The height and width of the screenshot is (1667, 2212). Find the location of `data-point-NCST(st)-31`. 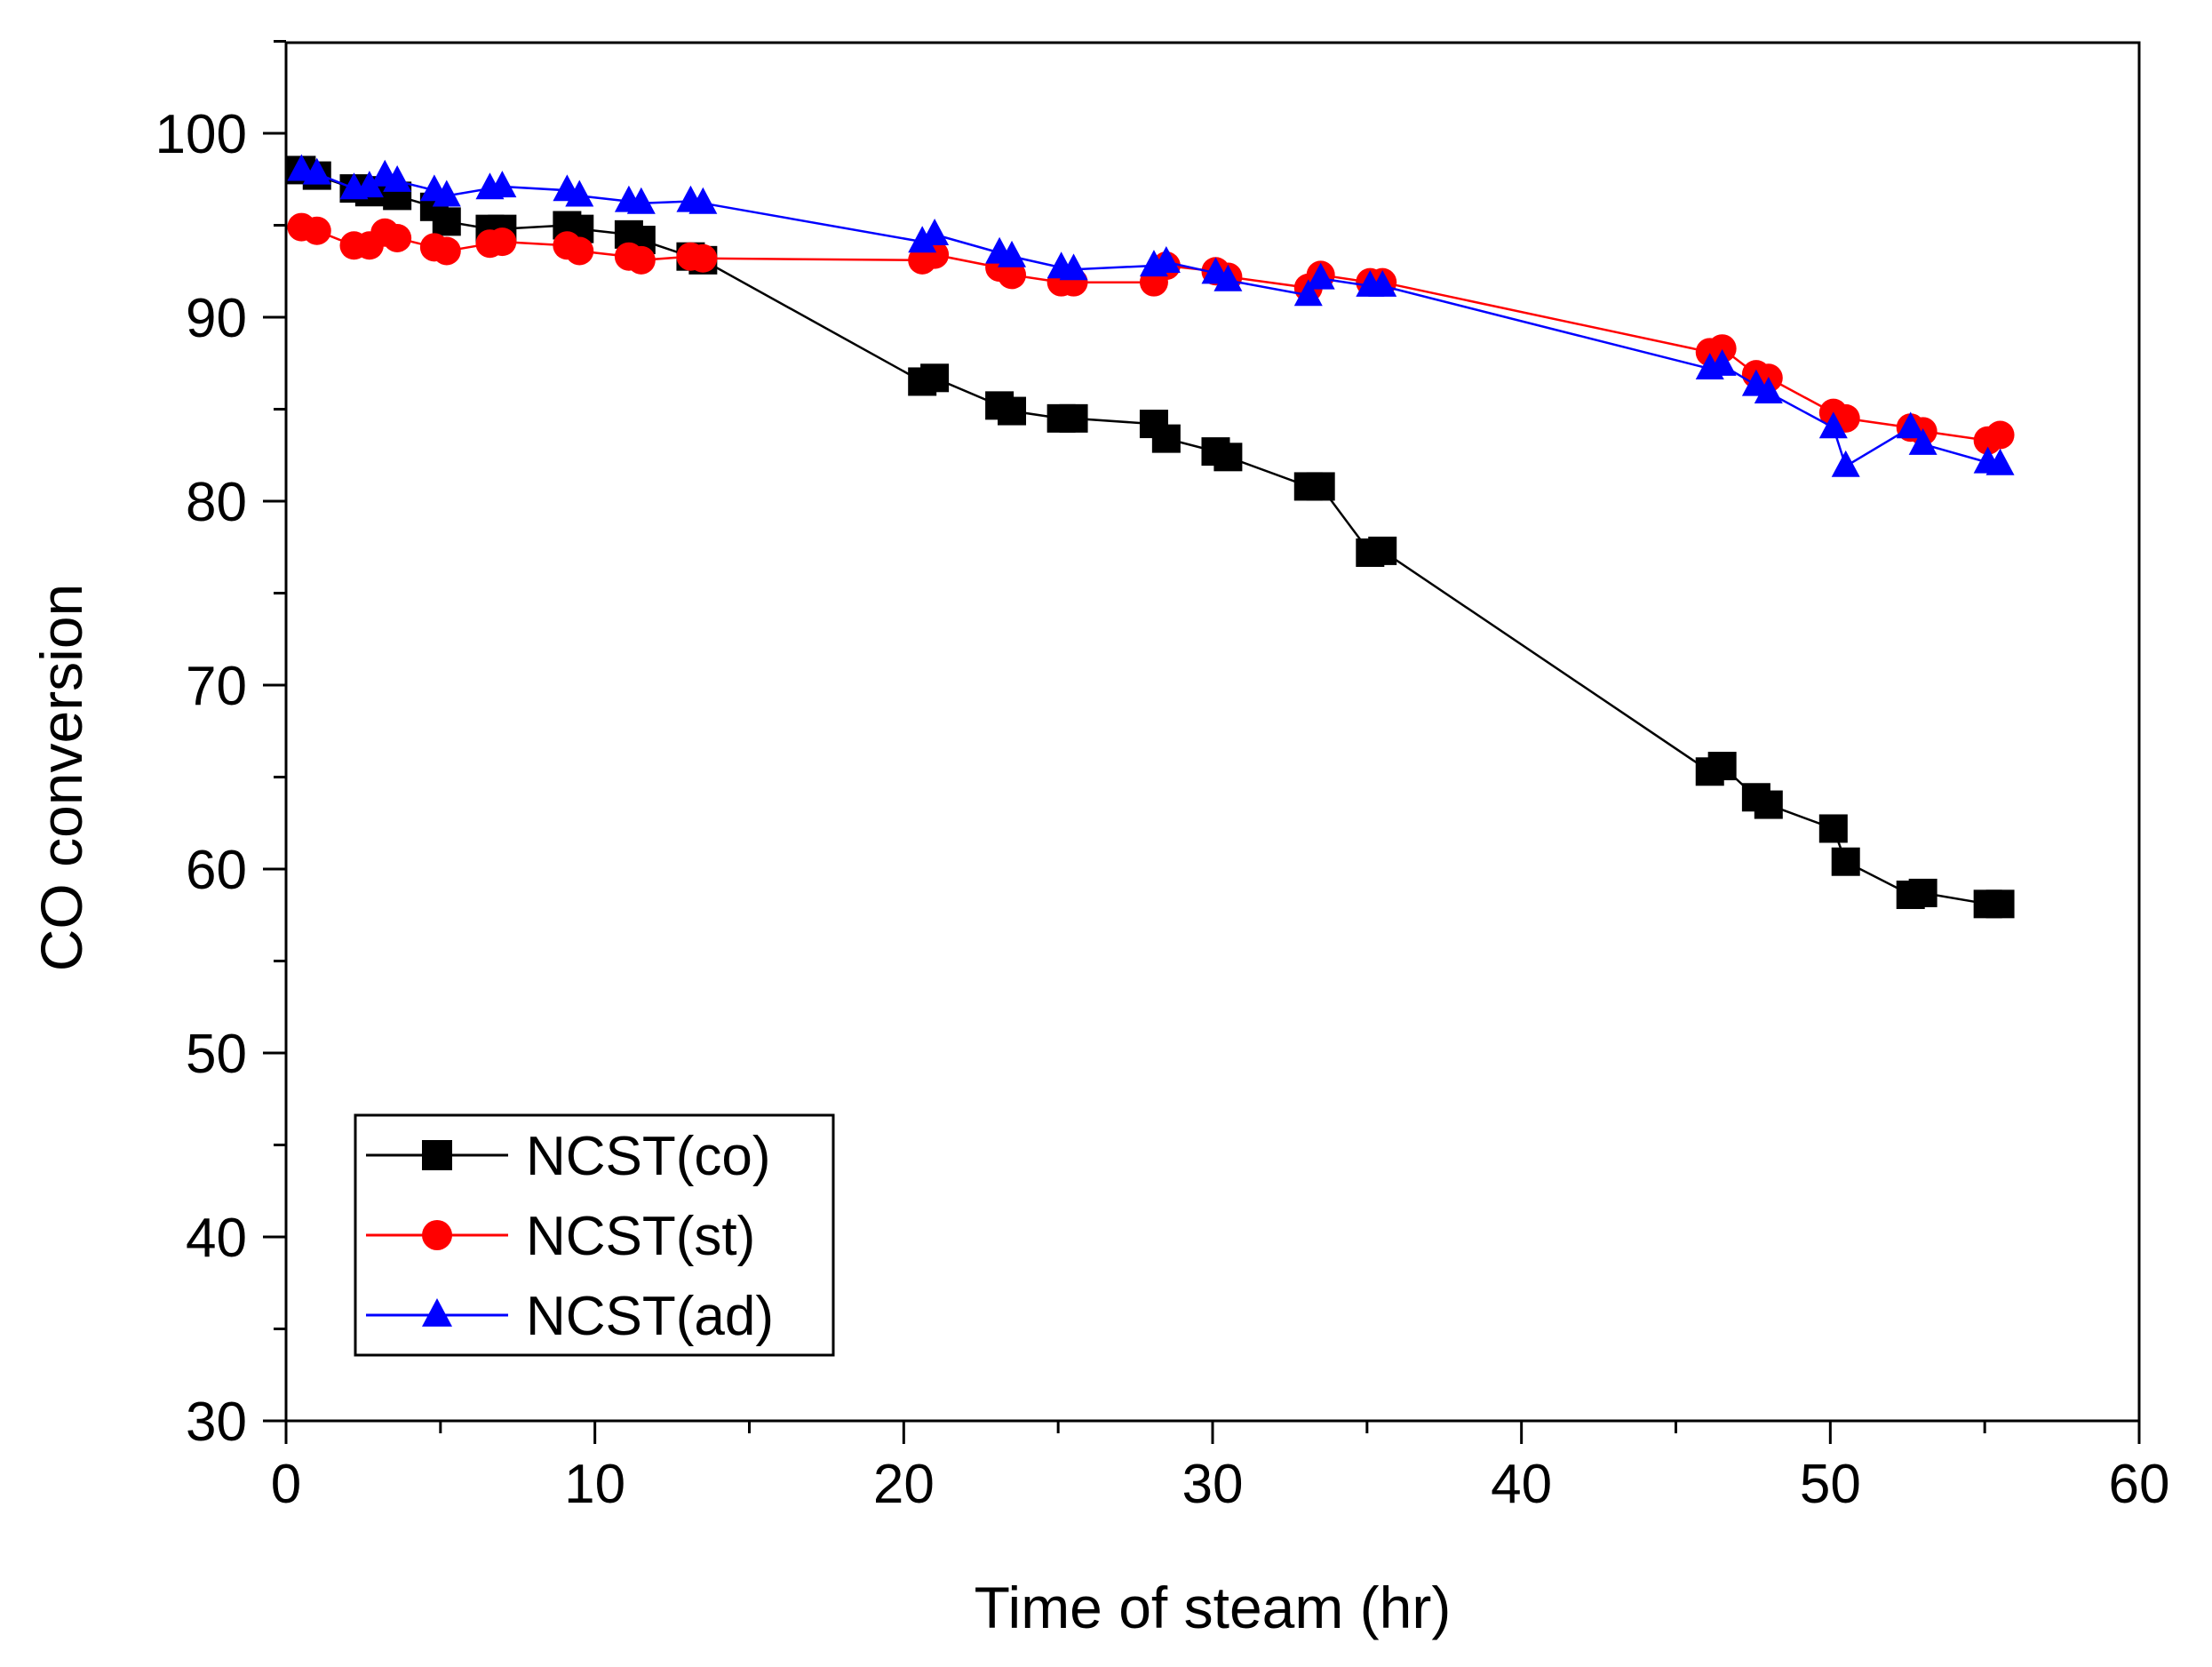

data-point-NCST(st)-31 is located at coordinates (1722, 348).